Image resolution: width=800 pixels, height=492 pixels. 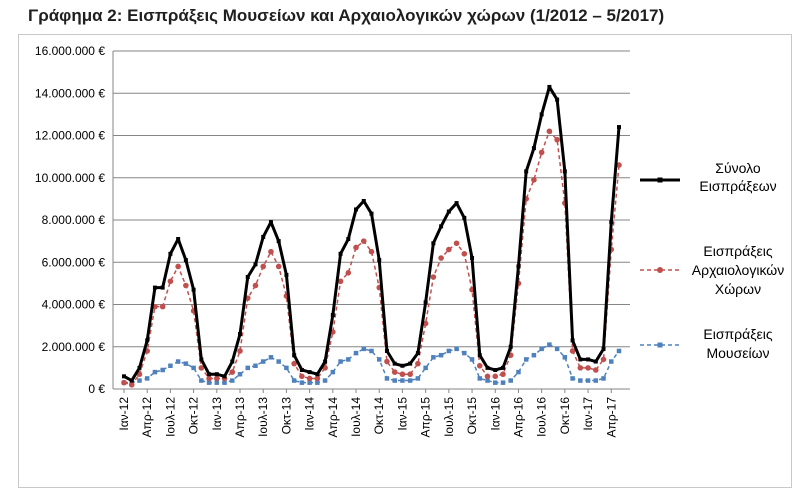 I want to click on x-tick-label: Ιαν-15, so click(x=402, y=414).